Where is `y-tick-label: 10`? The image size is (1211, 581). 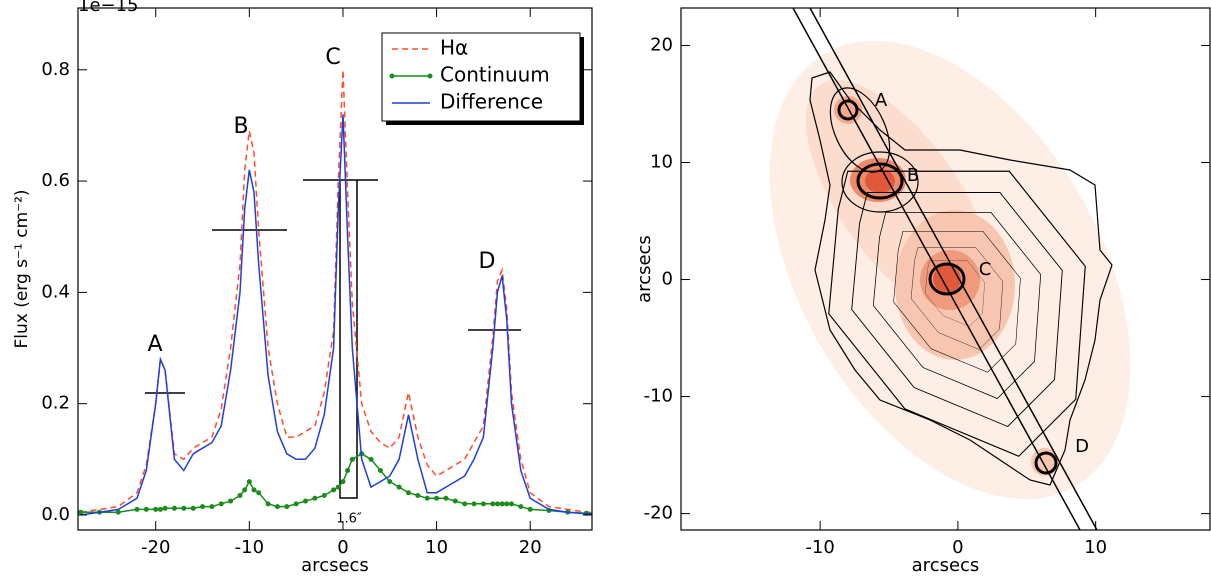 y-tick-label: 10 is located at coordinates (661, 161).